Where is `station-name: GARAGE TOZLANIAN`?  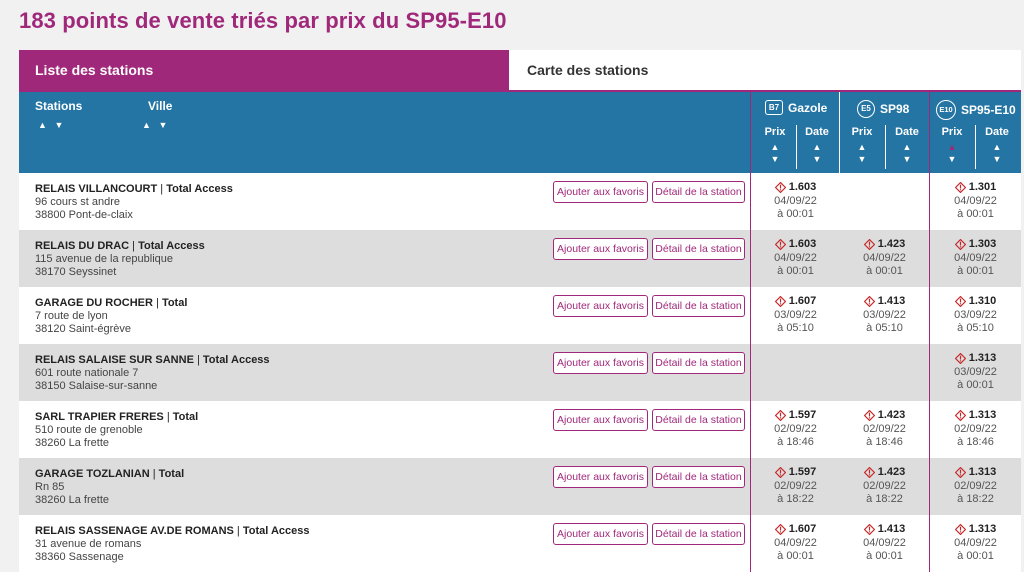 station-name: GARAGE TOZLANIAN is located at coordinates (92, 474).